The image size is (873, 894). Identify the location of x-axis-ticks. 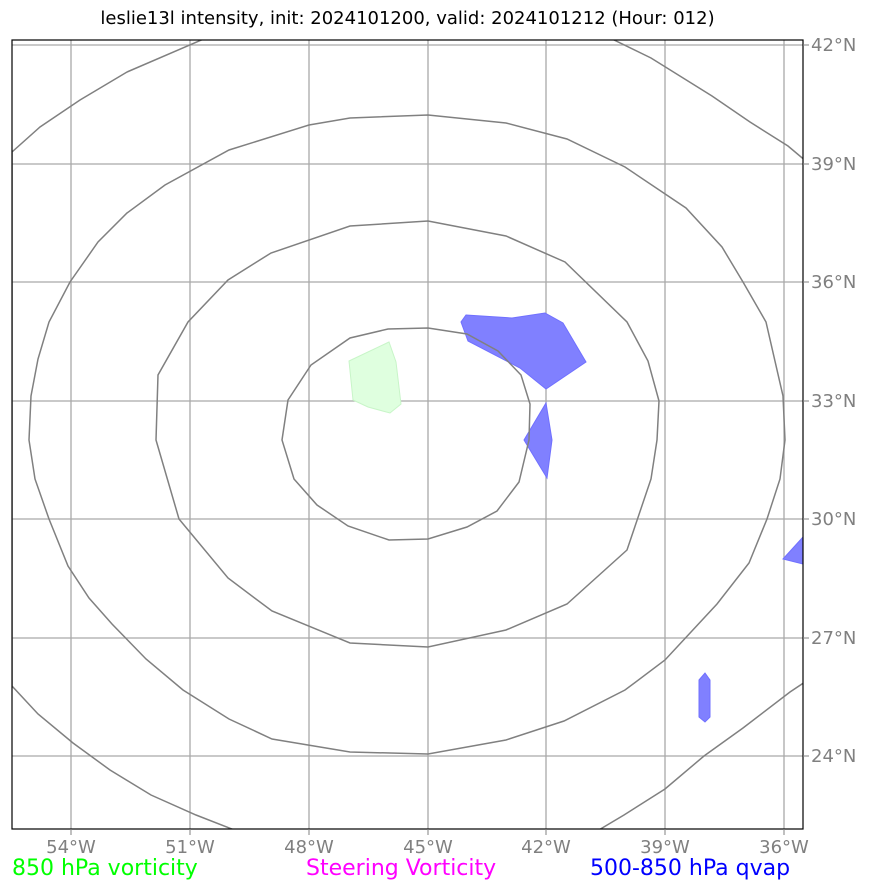
(427, 832).